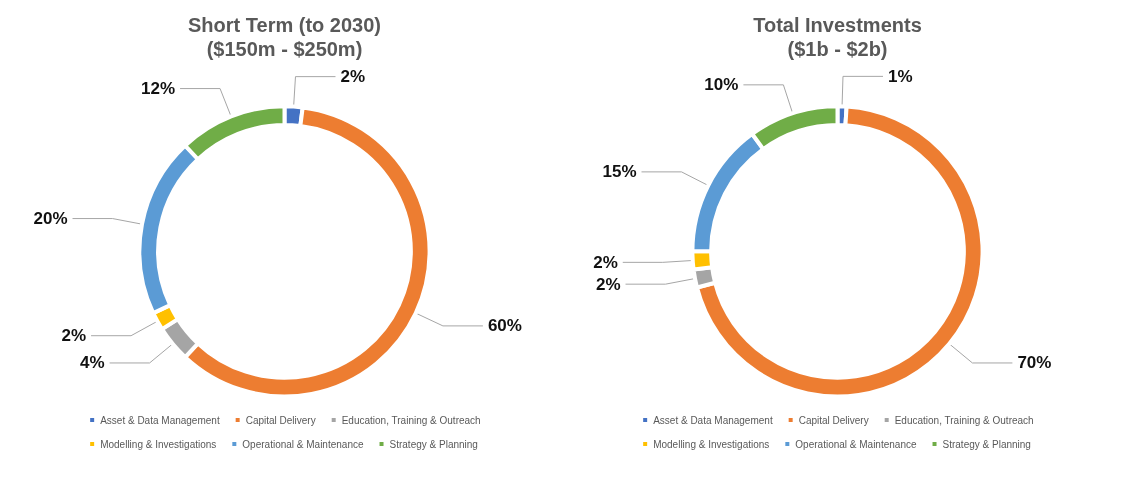  I want to click on data-label: 70%, so click(1034, 363).